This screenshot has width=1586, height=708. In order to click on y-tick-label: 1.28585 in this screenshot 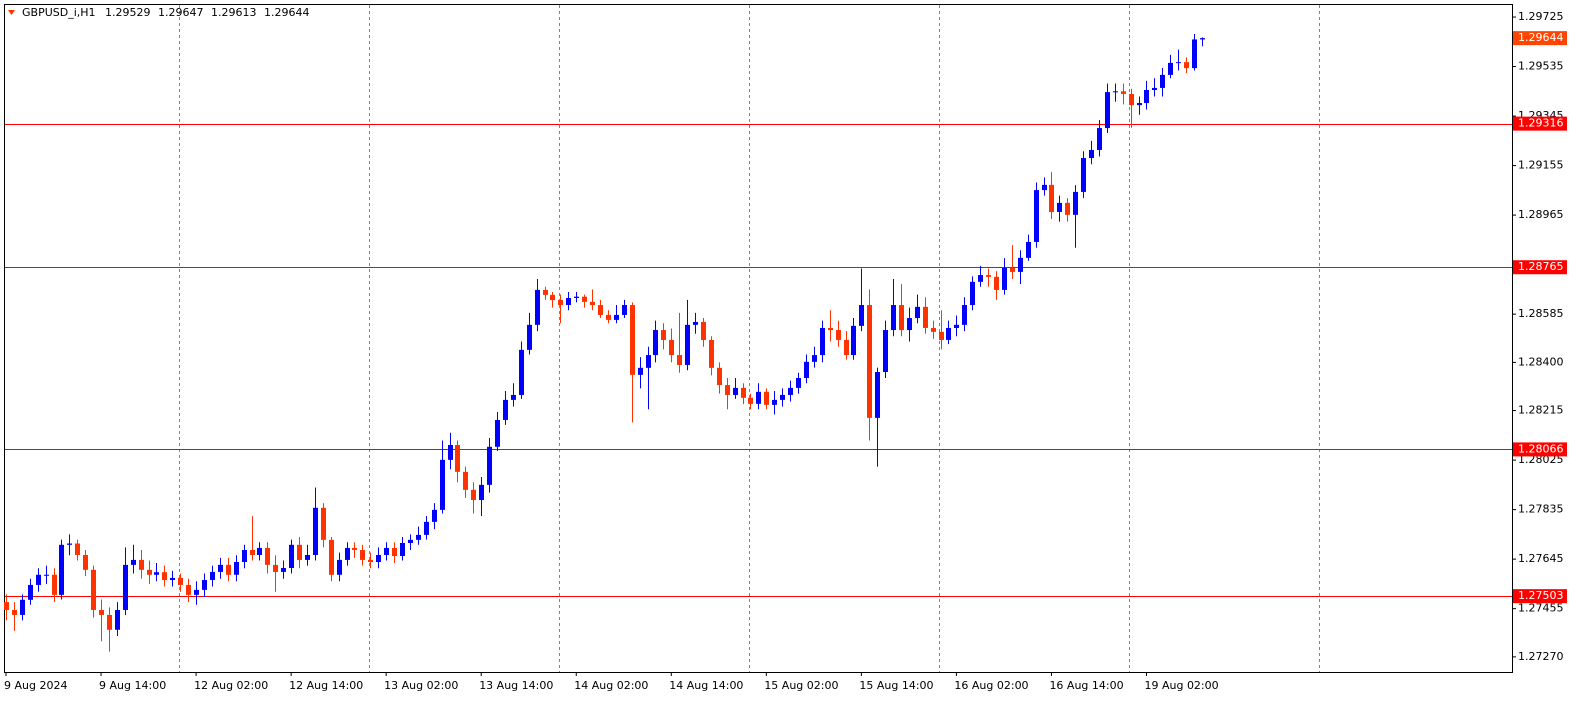, I will do `click(1541, 313)`.